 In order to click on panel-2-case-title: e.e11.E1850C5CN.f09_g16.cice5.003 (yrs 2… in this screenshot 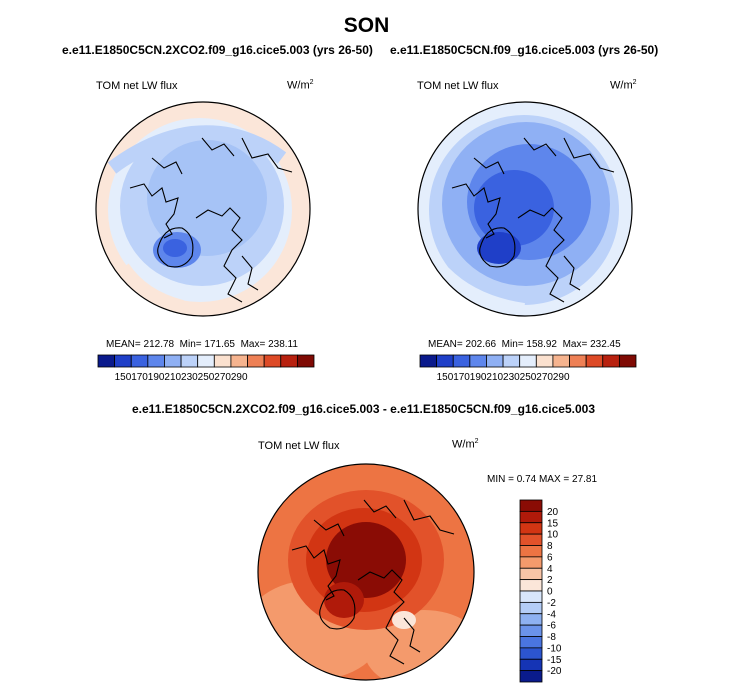, I will do `click(524, 50)`.